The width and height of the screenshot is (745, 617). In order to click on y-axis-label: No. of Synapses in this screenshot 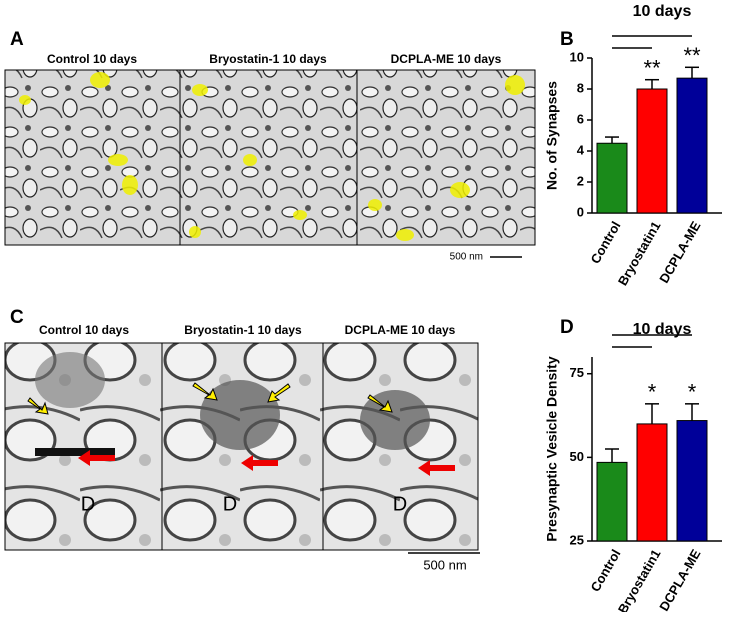, I will do `click(552, 135)`.